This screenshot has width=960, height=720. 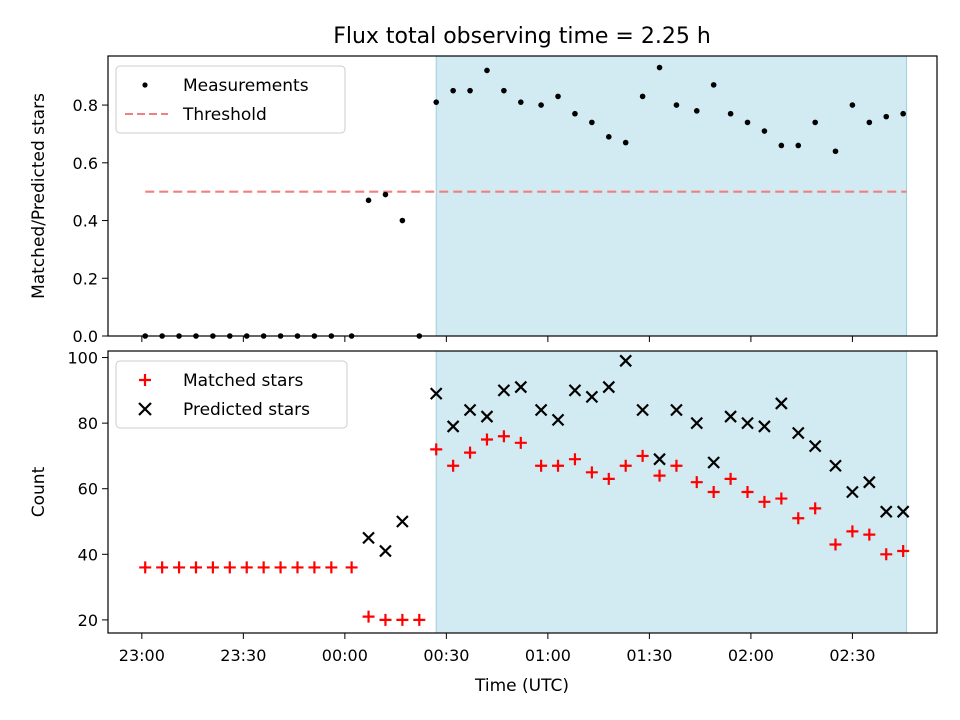 What do you see at coordinates (246, 410) in the screenshot?
I see `legend-predicted-label: Predicted stars` at bounding box center [246, 410].